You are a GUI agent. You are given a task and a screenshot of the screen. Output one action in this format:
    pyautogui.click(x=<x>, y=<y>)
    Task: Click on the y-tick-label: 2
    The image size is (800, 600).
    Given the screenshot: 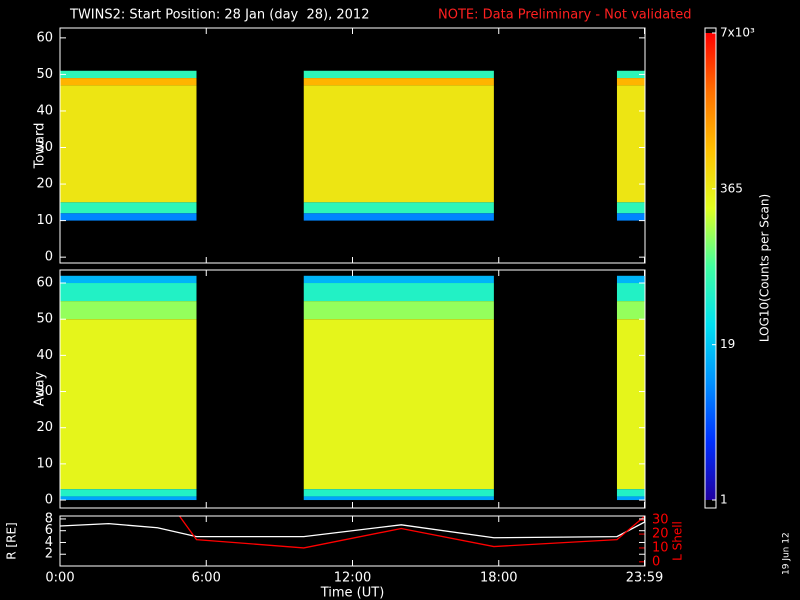 What is the action you would take?
    pyautogui.click(x=49, y=554)
    